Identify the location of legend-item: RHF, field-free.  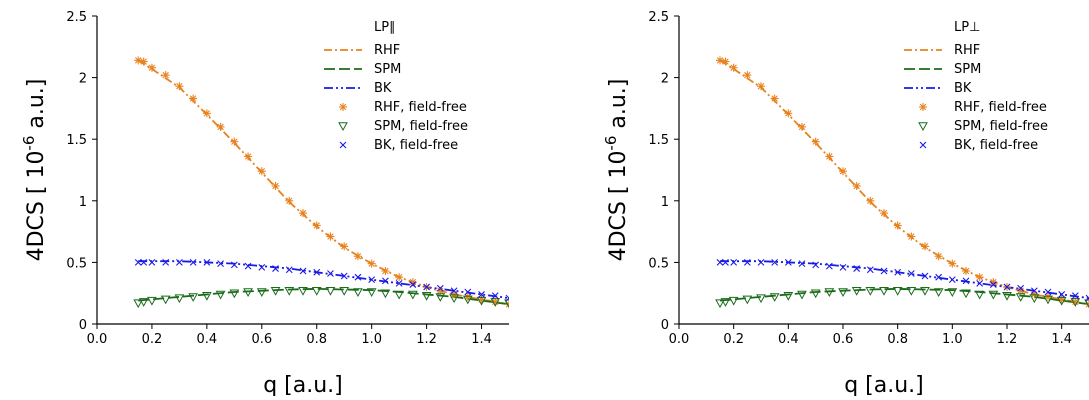
(403, 107).